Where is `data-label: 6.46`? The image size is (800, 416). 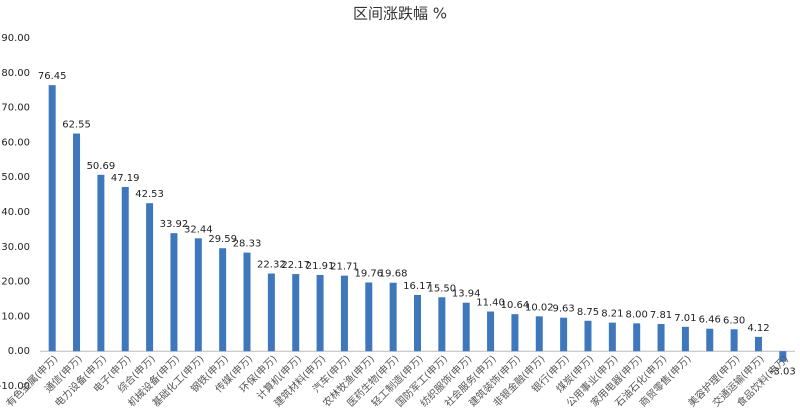
data-label: 6.46 is located at coordinates (710, 320).